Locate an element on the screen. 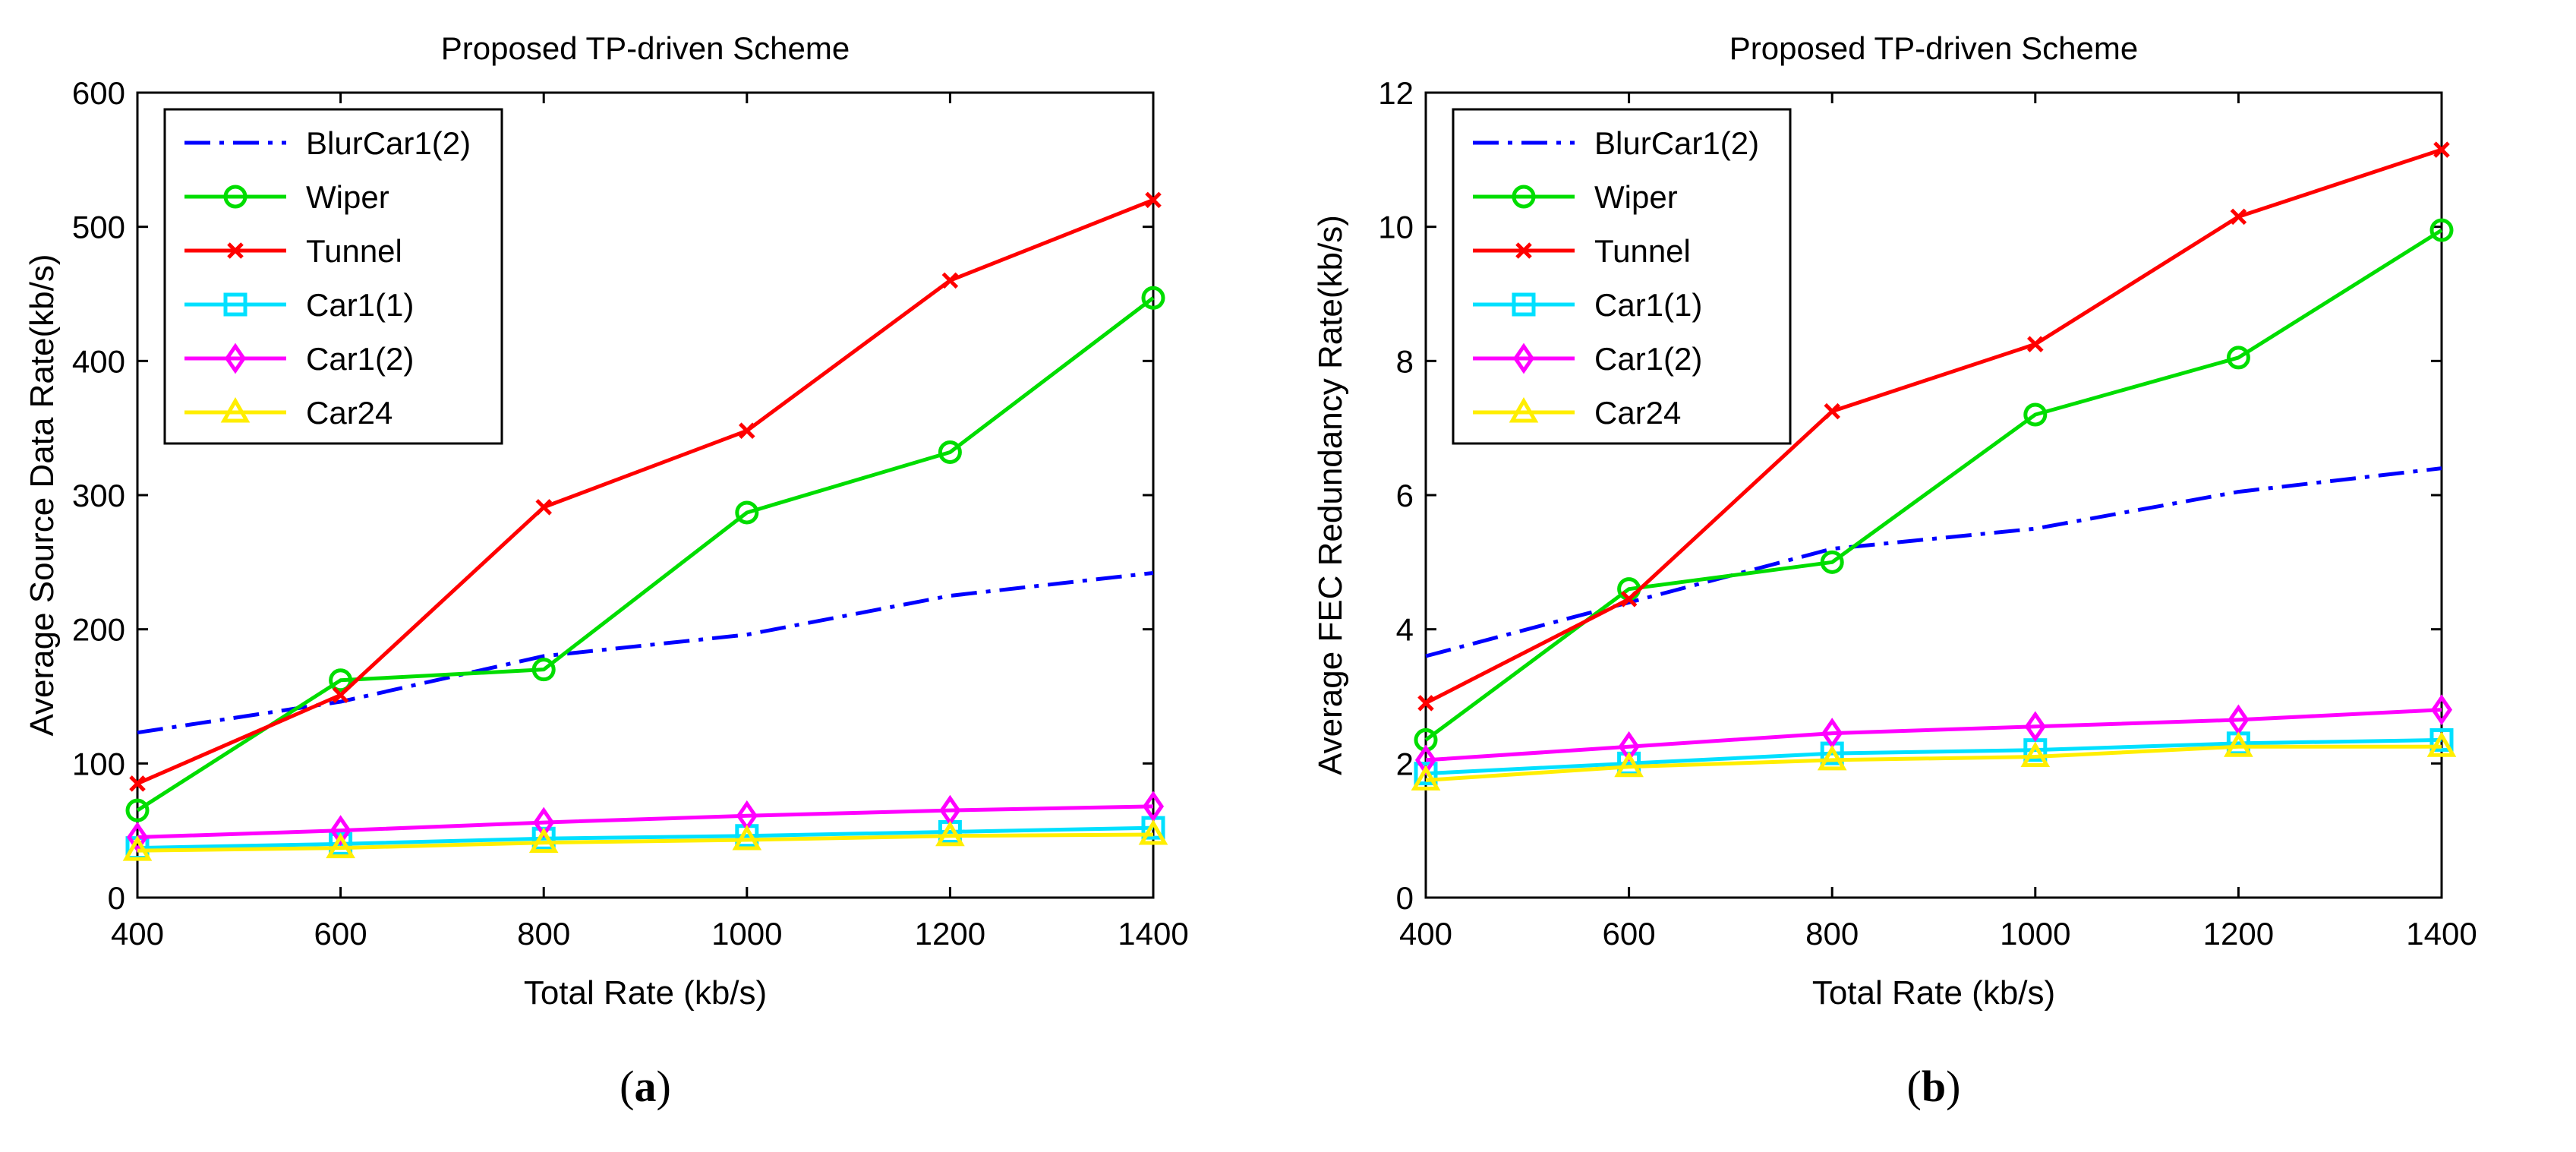 Image resolution: width=2576 pixels, height=1152 pixels. x-tick-label: 1400 is located at coordinates (2441, 934).